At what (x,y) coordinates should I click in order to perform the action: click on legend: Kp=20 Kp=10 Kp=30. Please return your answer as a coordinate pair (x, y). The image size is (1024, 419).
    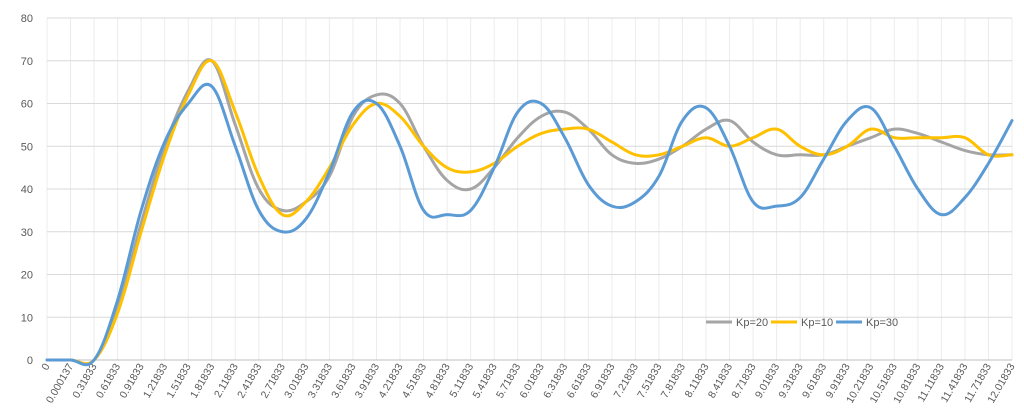
    Looking at the image, I should click on (802, 323).